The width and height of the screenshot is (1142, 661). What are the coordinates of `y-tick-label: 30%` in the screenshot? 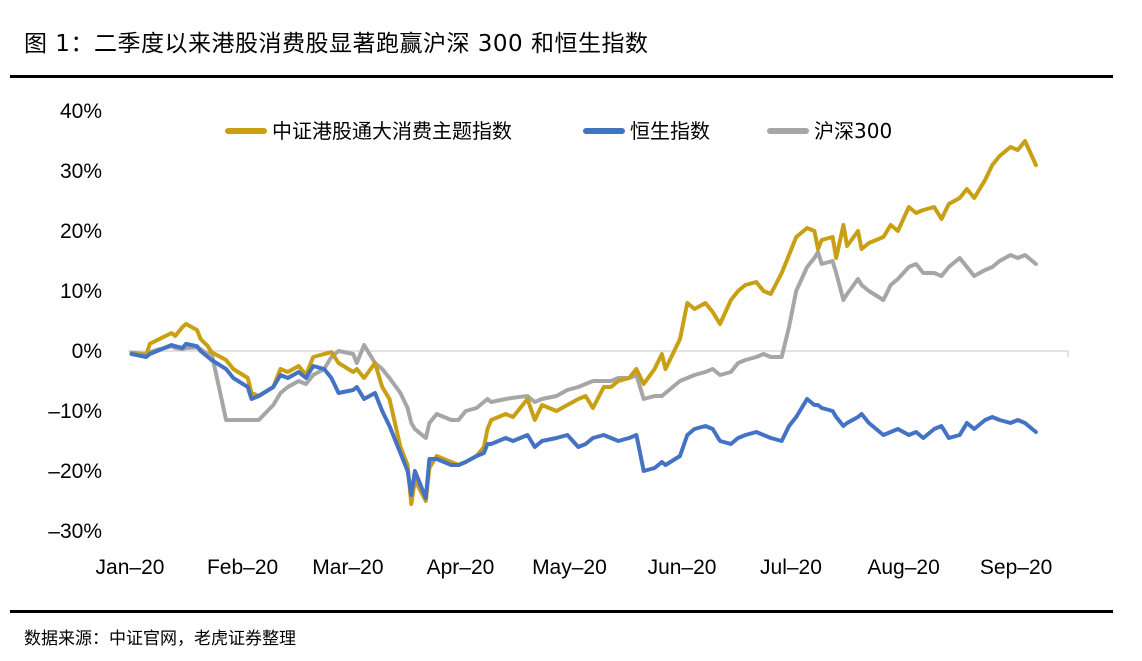 It's located at (81, 171).